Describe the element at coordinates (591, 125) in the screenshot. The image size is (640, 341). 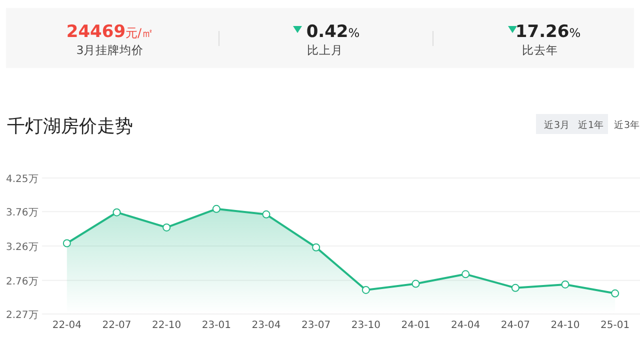
I see `text: 近1年` at that location.